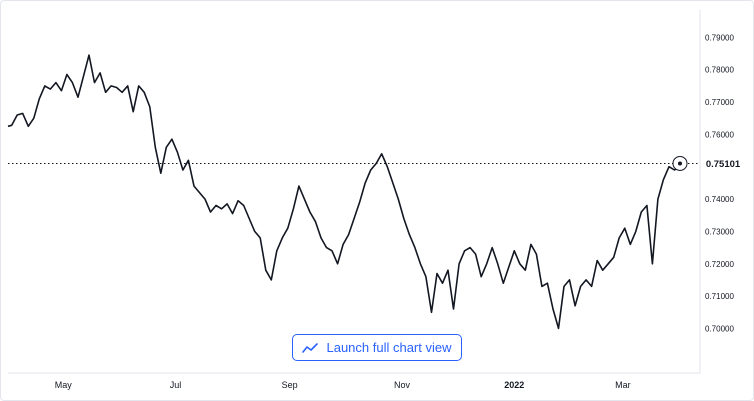 The height and width of the screenshot is (401, 754). Describe the element at coordinates (290, 385) in the screenshot. I see `x-tick-label: Sep` at that location.